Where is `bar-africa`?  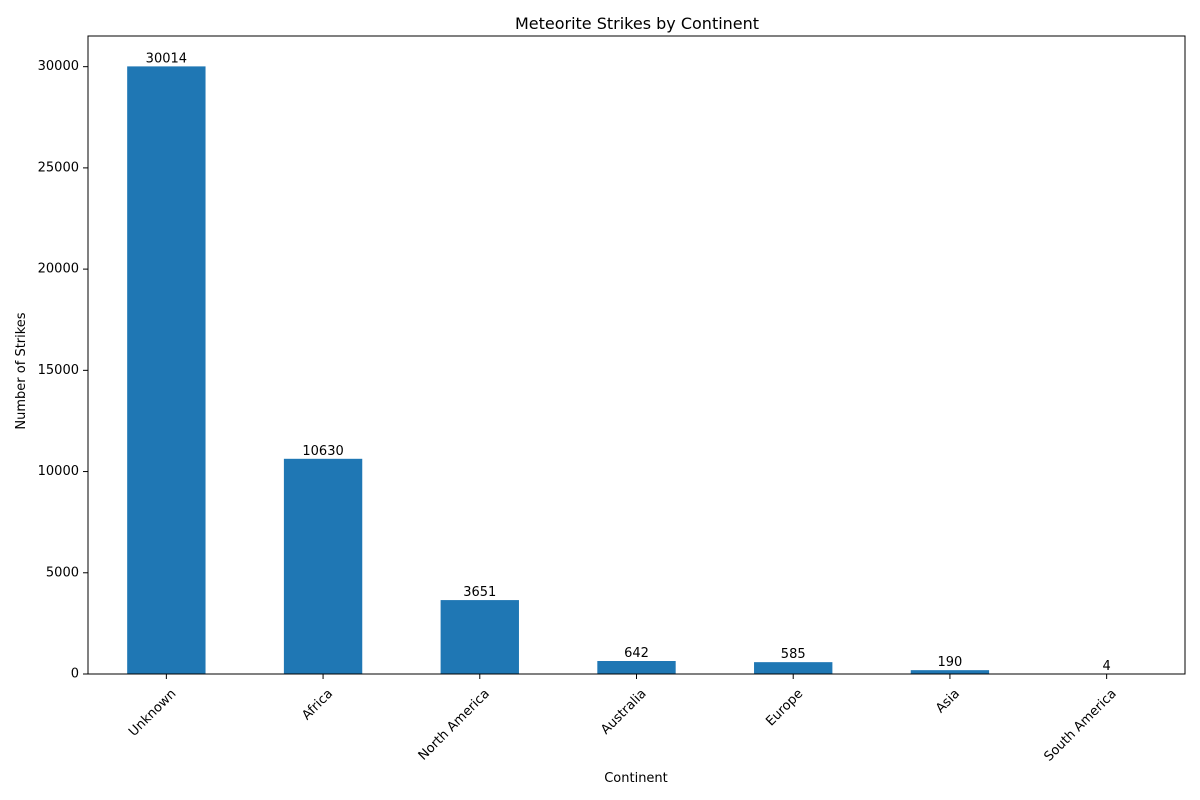 bar-africa is located at coordinates (323, 566).